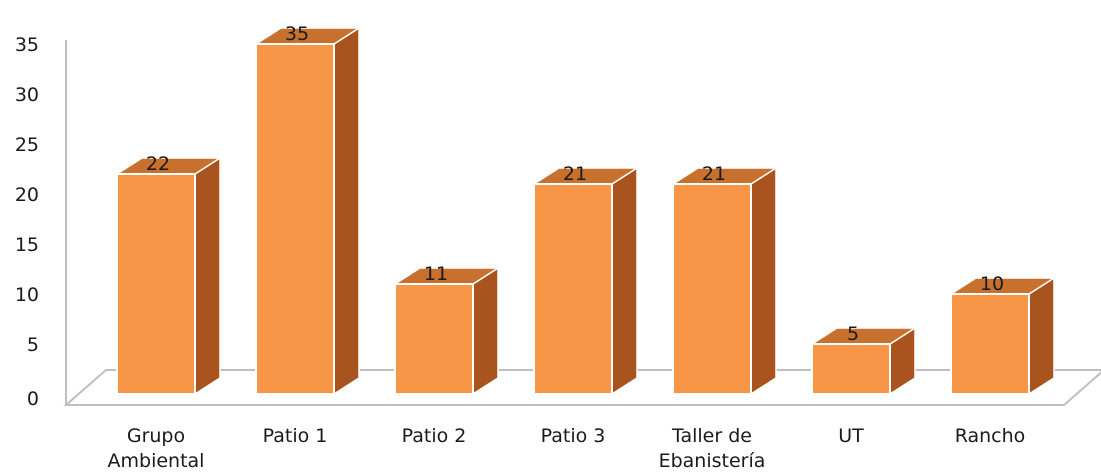 This screenshot has width=1101, height=475. Describe the element at coordinates (573, 436) in the screenshot. I see `category-label: Patio 3` at that location.